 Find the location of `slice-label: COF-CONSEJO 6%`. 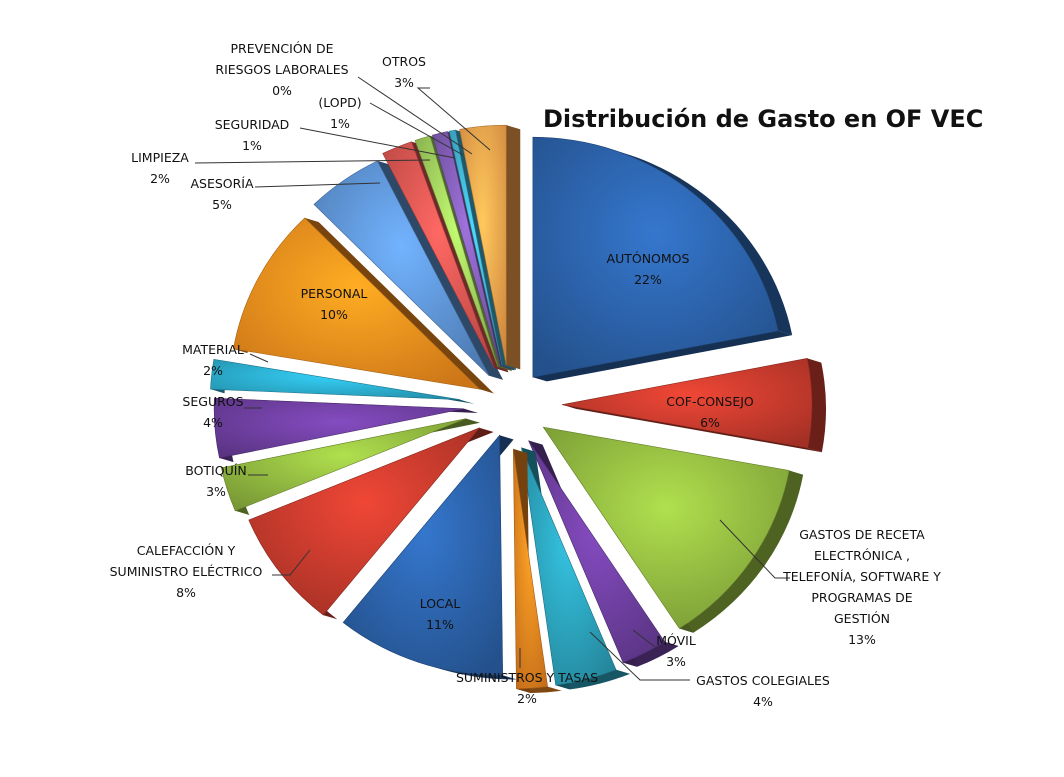

slice-label: COF-CONSEJO 6% is located at coordinates (710, 412).